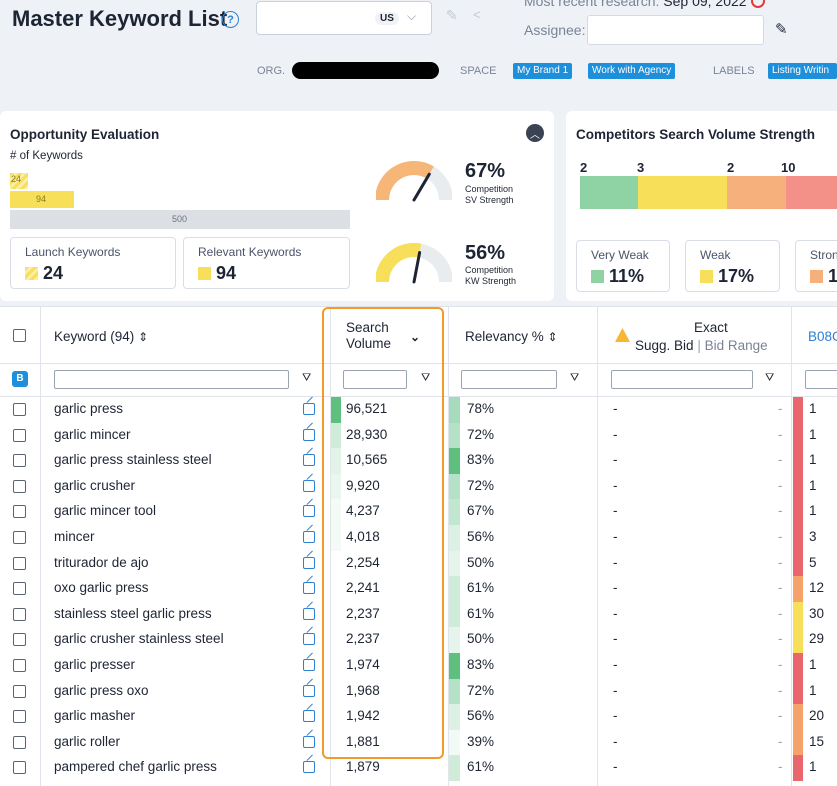 The height and width of the screenshot is (786, 837). Describe the element at coordinates (813, 562) in the screenshot. I see `rank-cell: 5` at that location.